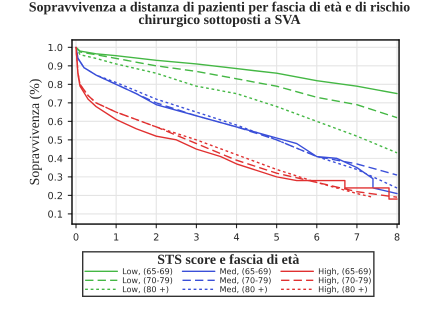 This screenshot has height=330, width=439. What do you see at coordinates (55, 196) in the screenshot?
I see `y-tick-label: 0.2` at bounding box center [55, 196].